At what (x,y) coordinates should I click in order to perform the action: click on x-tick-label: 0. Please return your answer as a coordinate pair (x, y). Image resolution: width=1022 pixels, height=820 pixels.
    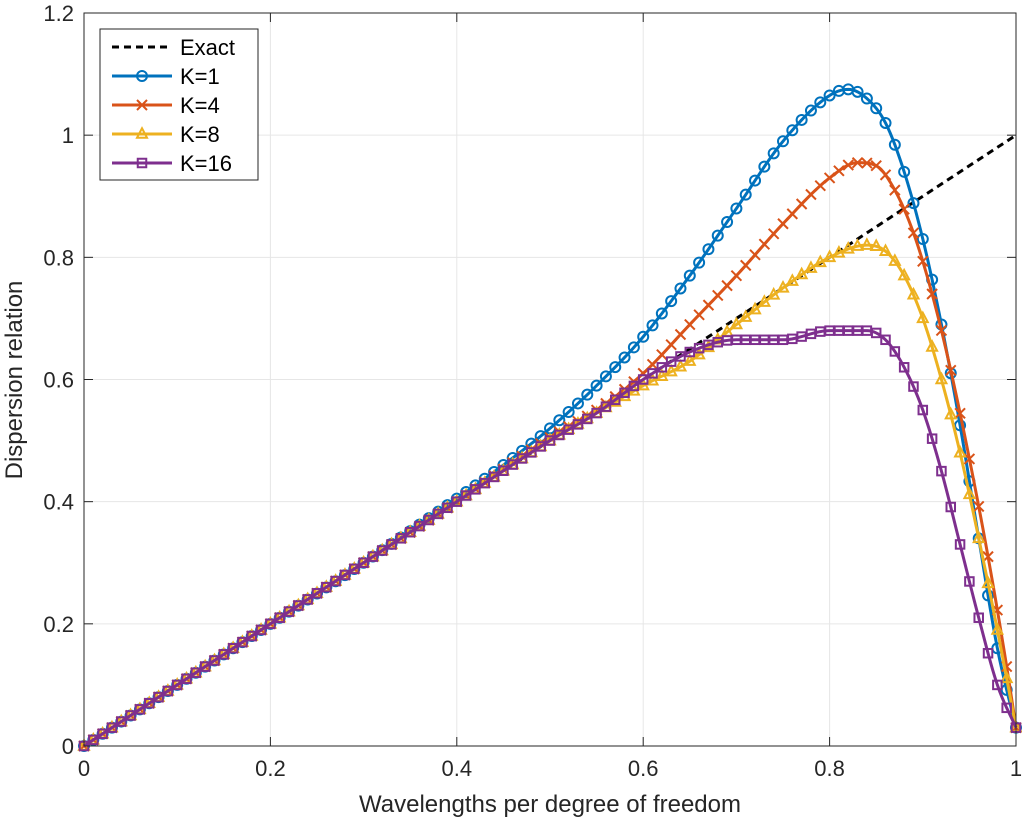
    Looking at the image, I should click on (84, 768).